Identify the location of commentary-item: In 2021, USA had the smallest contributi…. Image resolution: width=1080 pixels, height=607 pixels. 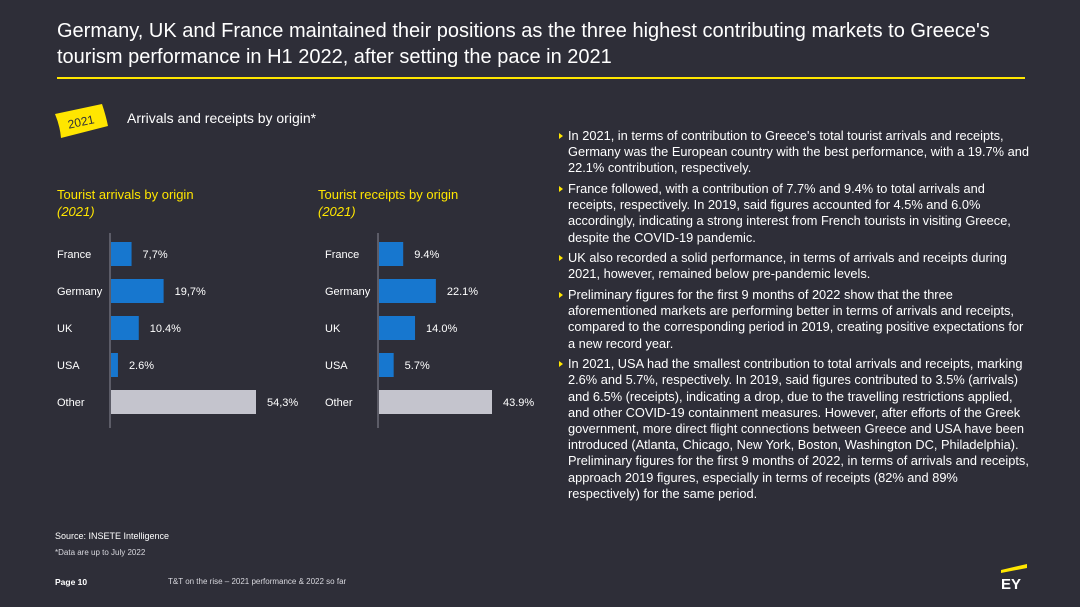
(794, 429).